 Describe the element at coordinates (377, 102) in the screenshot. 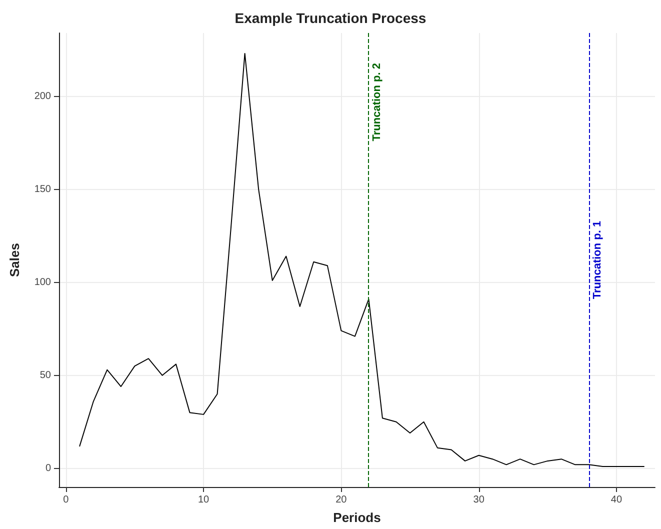

I see `ref-line-label: Truncation p. 2` at that location.